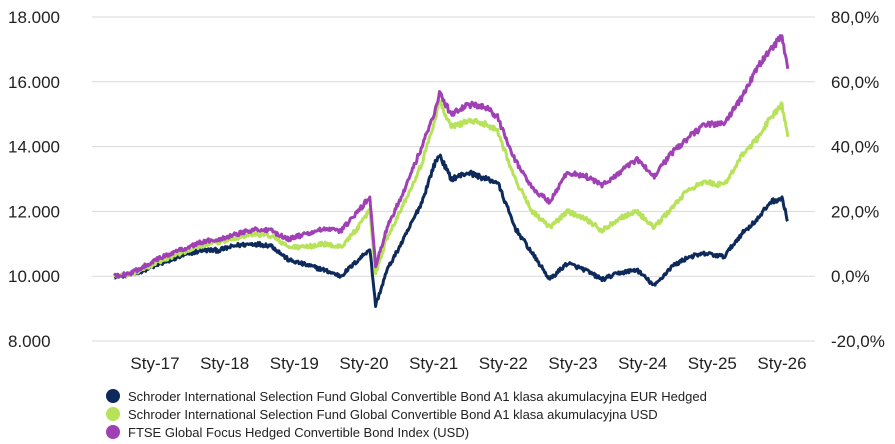 The width and height of the screenshot is (895, 444). Describe the element at coordinates (34, 211) in the screenshot. I see `left-y-tick-label: 12.000` at that location.